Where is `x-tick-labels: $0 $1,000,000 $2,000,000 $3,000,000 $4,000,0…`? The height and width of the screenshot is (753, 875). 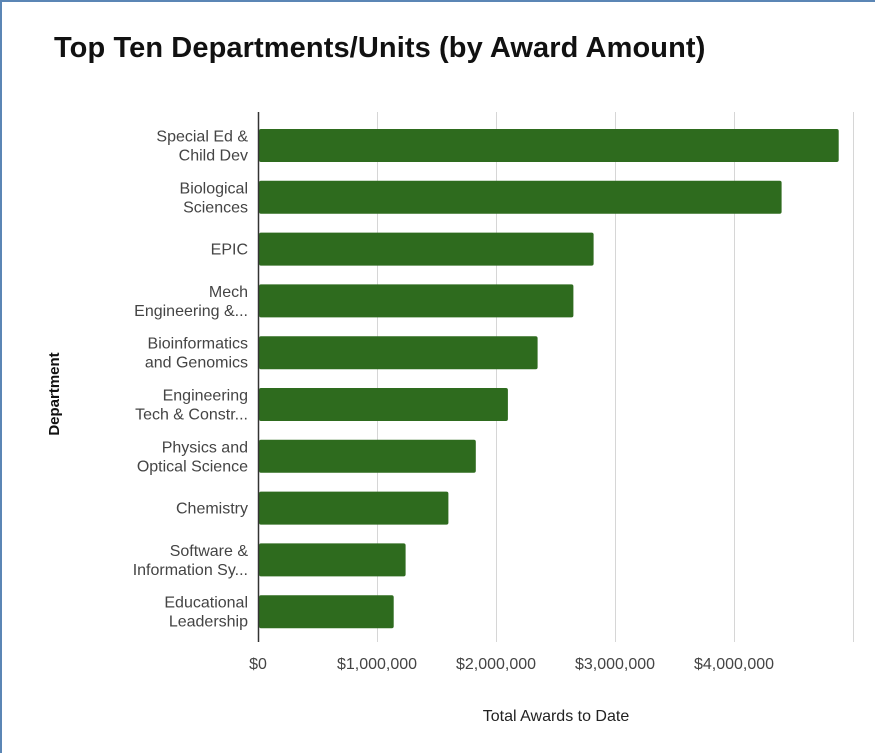
x-tick-labels: $0 $1,000,000 $2,000,000 $3,000,000 $4,000,0… is located at coordinates (511, 664).